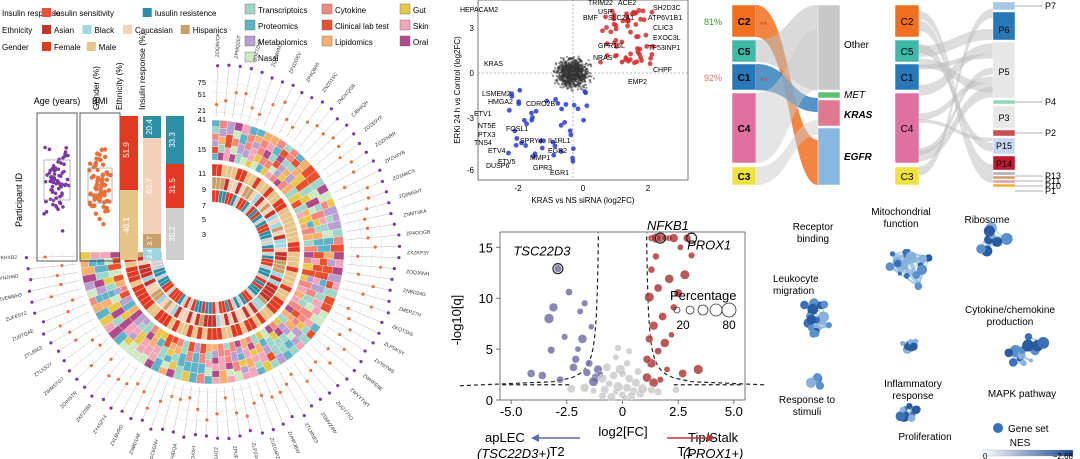 The height and width of the screenshot is (459, 1080). Describe the element at coordinates (359, 398) in the screenshot. I see `participant-id: ZWYYTWT` at that location.